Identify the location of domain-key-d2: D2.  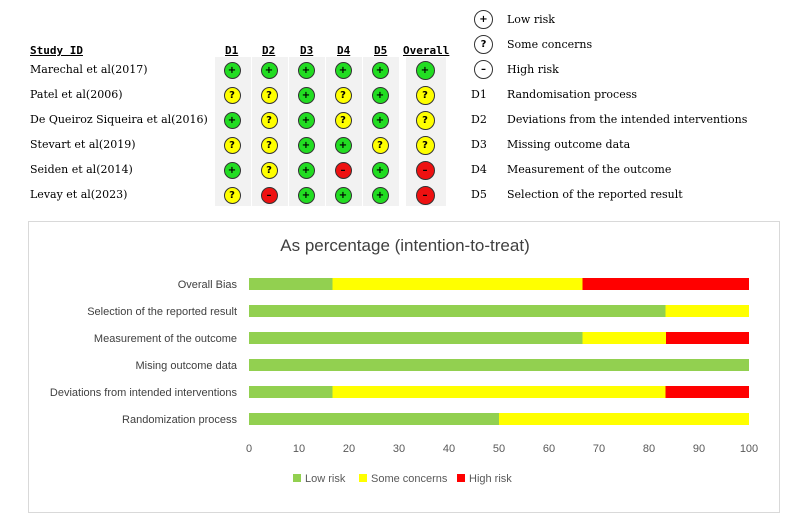
(479, 119).